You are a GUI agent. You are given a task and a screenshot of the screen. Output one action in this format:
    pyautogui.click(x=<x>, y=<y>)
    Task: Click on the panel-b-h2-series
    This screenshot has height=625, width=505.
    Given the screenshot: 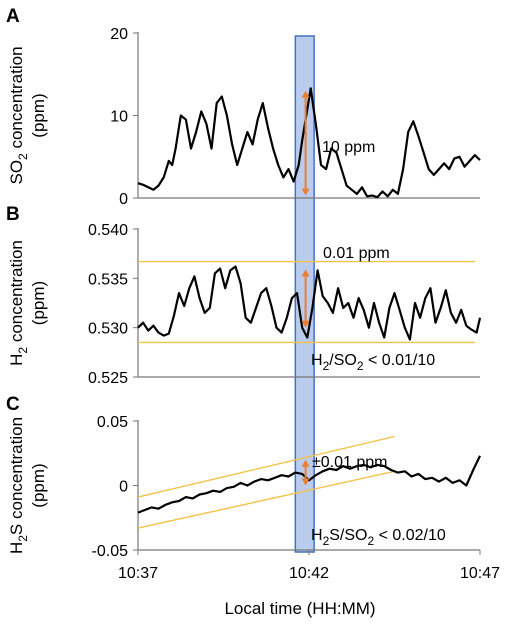 What is the action you would take?
    pyautogui.click(x=309, y=303)
    